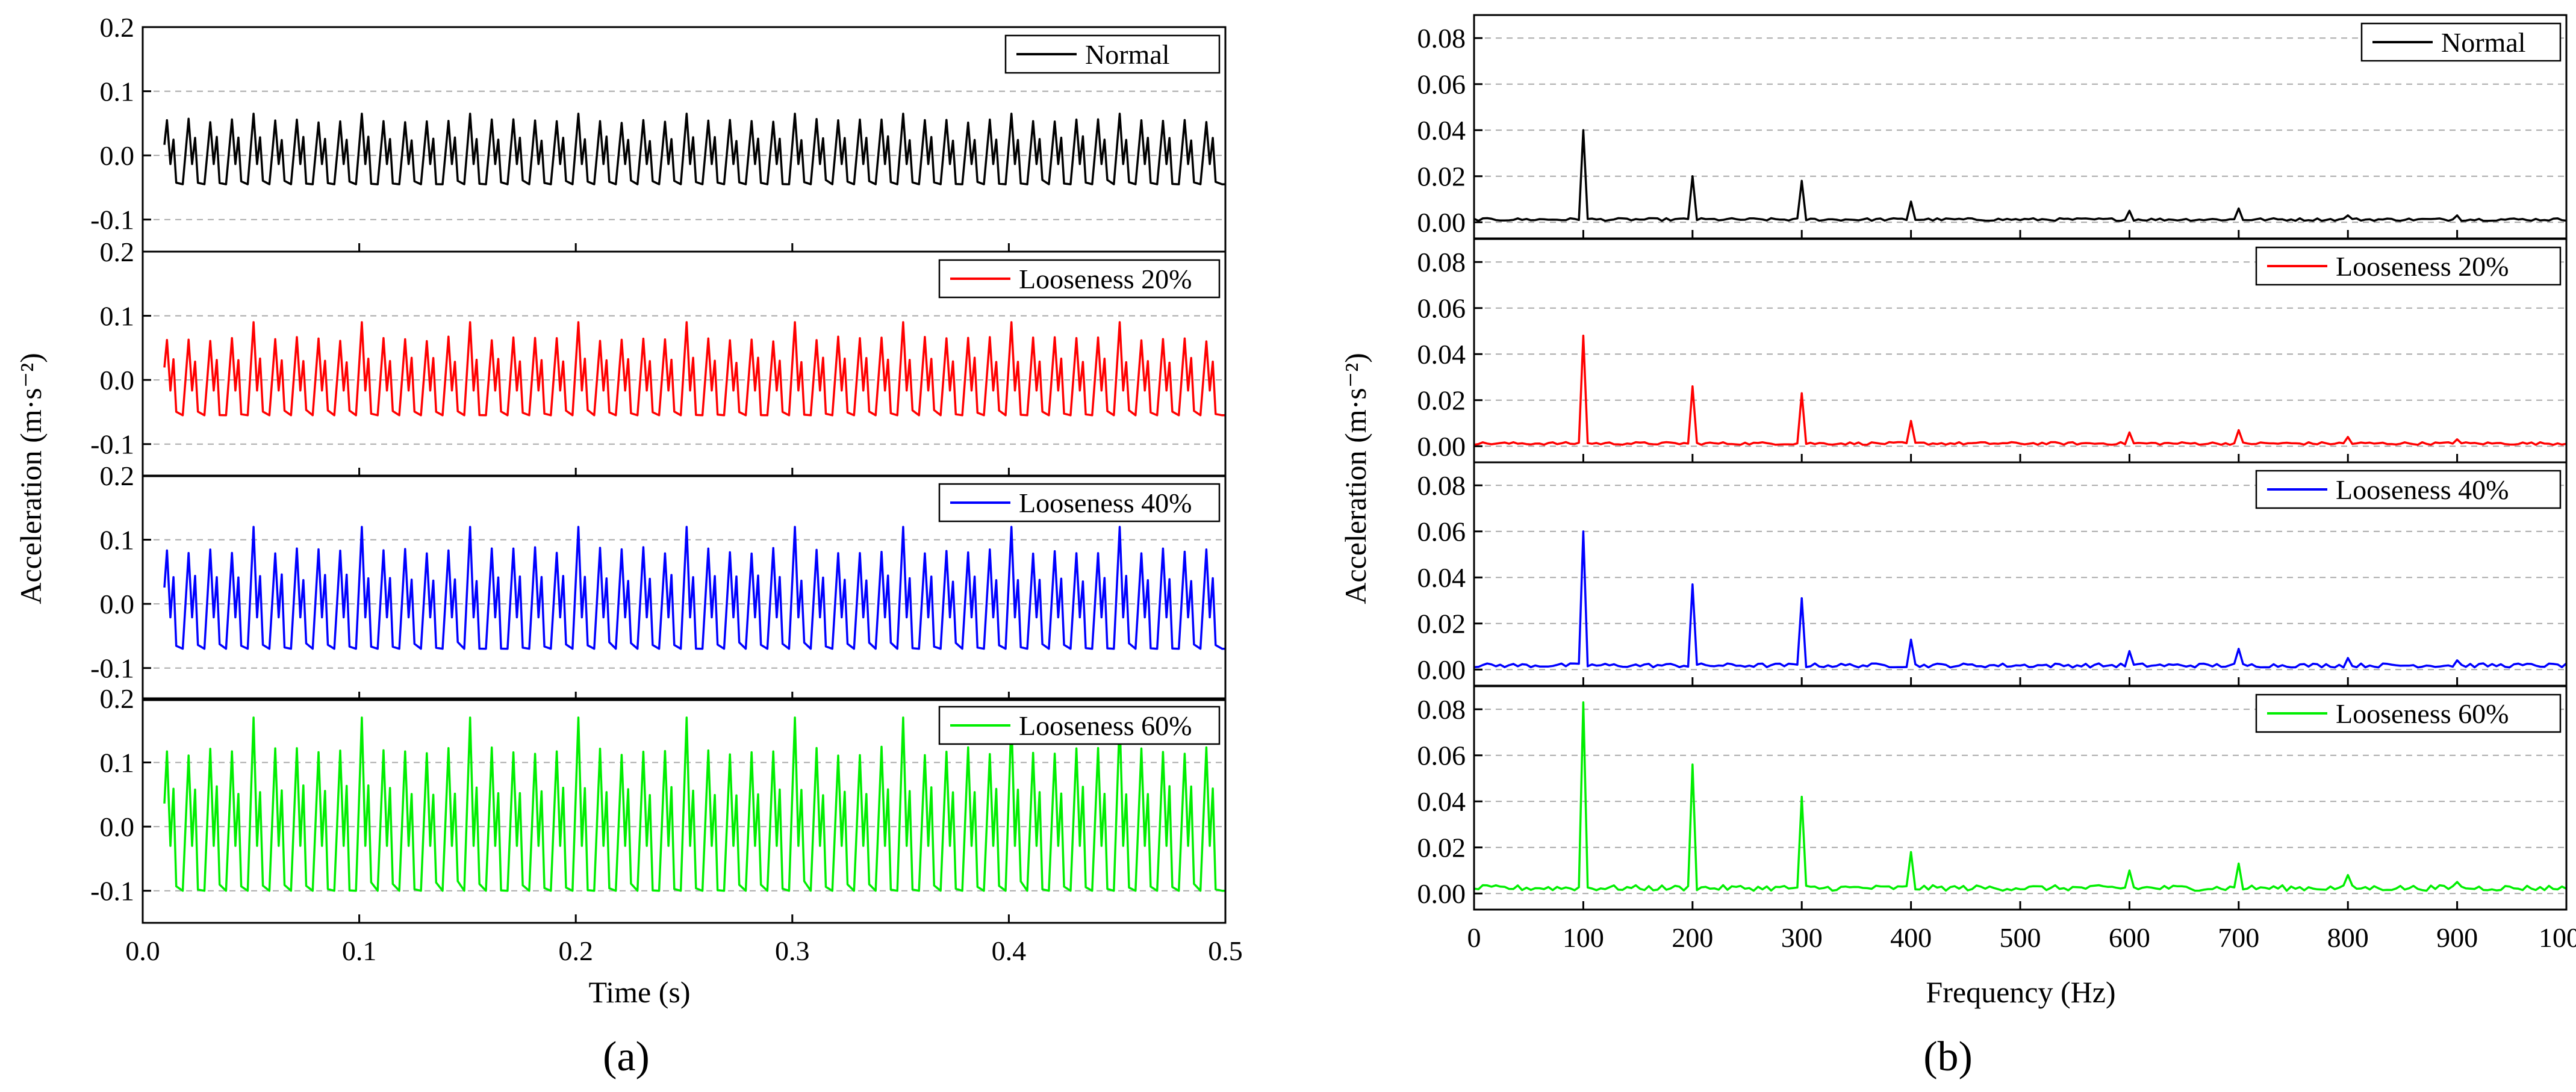 The height and width of the screenshot is (1092, 2576). What do you see at coordinates (1693, 937) in the screenshot?
I see `x-tick-label: 200` at bounding box center [1693, 937].